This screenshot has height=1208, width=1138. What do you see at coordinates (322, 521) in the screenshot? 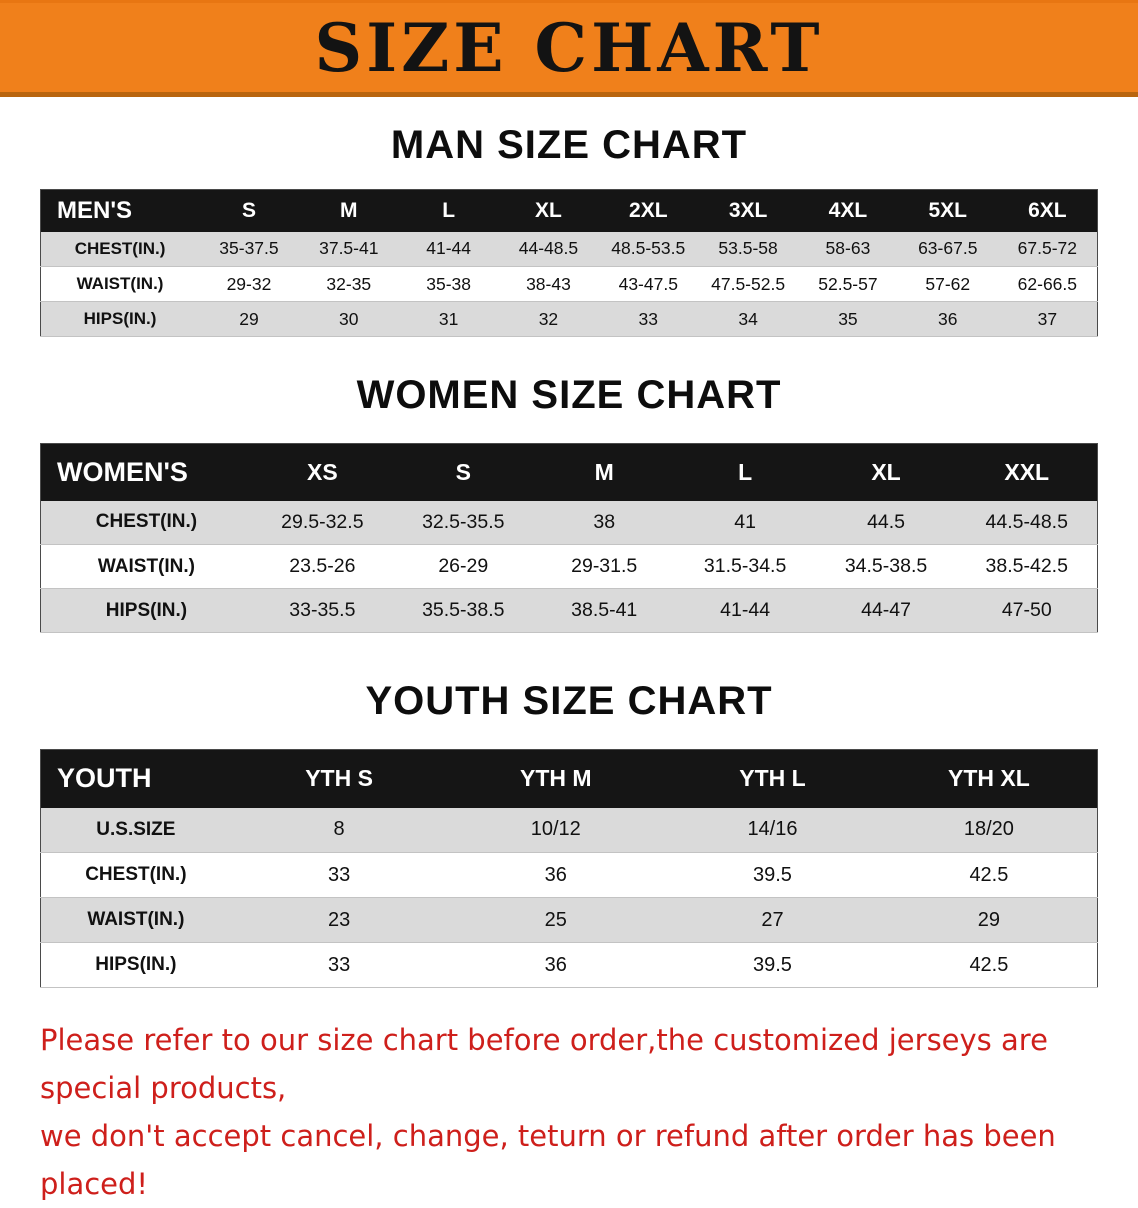
I see `table-cell: 29.5-32.5` at bounding box center [322, 521].